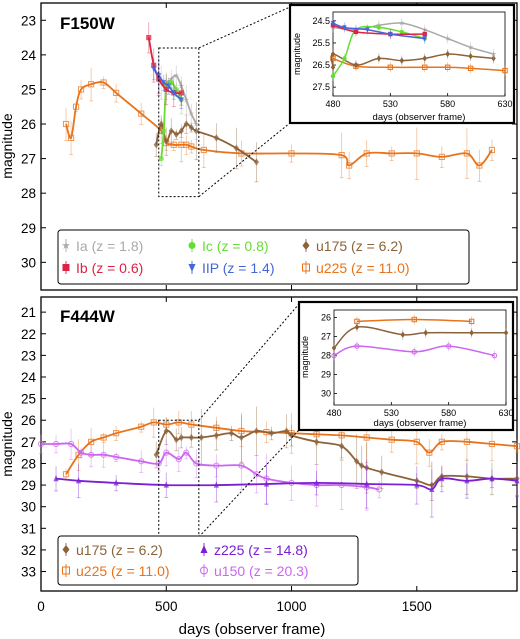  Describe the element at coordinates (321, 87) in the screenshot. I see `inset-y-tick-label: 27.5` at that location.